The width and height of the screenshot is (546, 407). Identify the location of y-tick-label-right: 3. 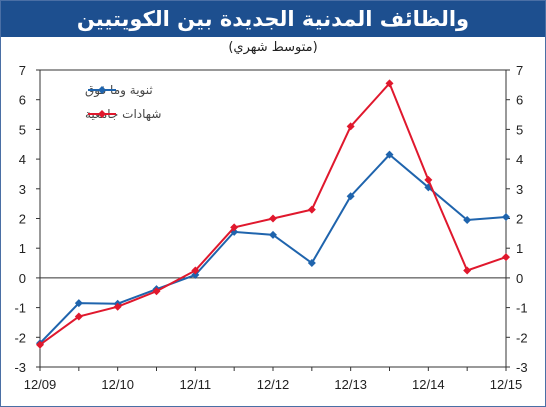
(519, 189).